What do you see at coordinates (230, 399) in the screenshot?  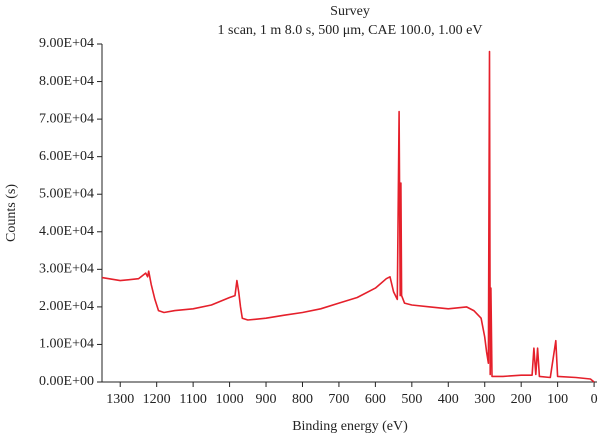 I see `x-tick-label: 1000` at bounding box center [230, 399].